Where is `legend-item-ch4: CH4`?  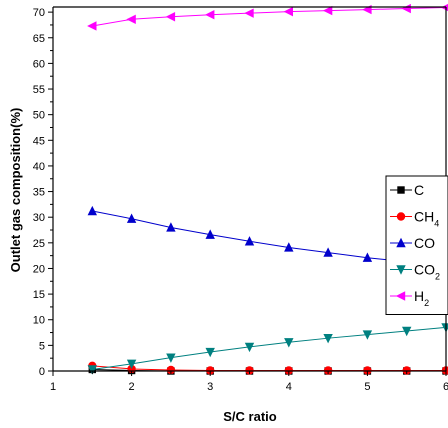 legend-item-ch4: CH4 is located at coordinates (414, 219).